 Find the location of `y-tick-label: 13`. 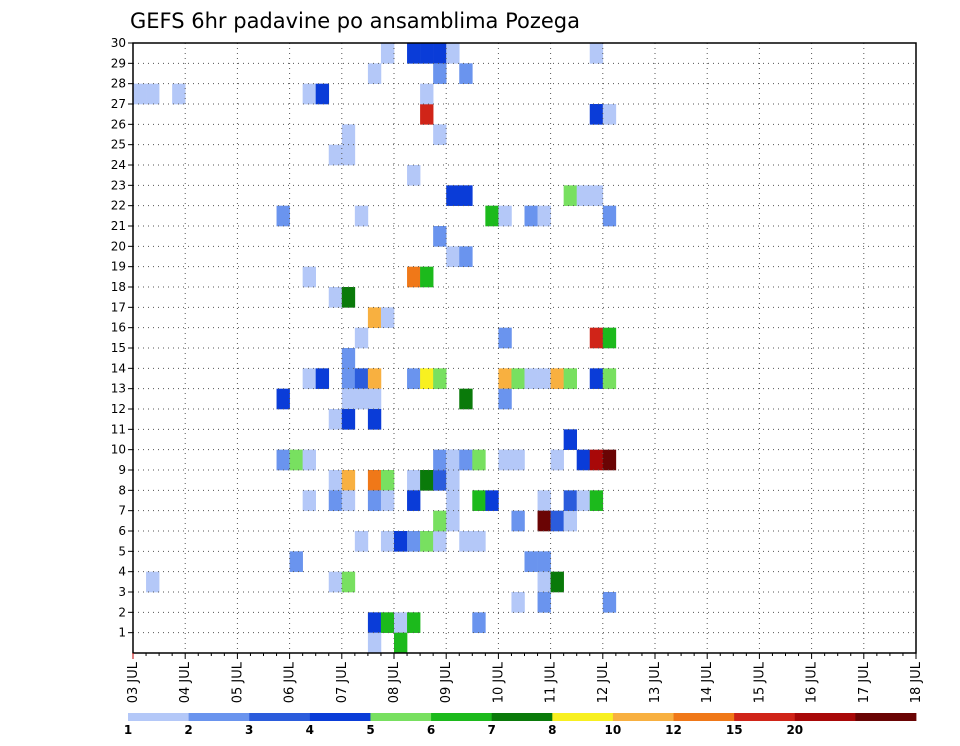

y-tick-label: 13 is located at coordinates (118, 389).